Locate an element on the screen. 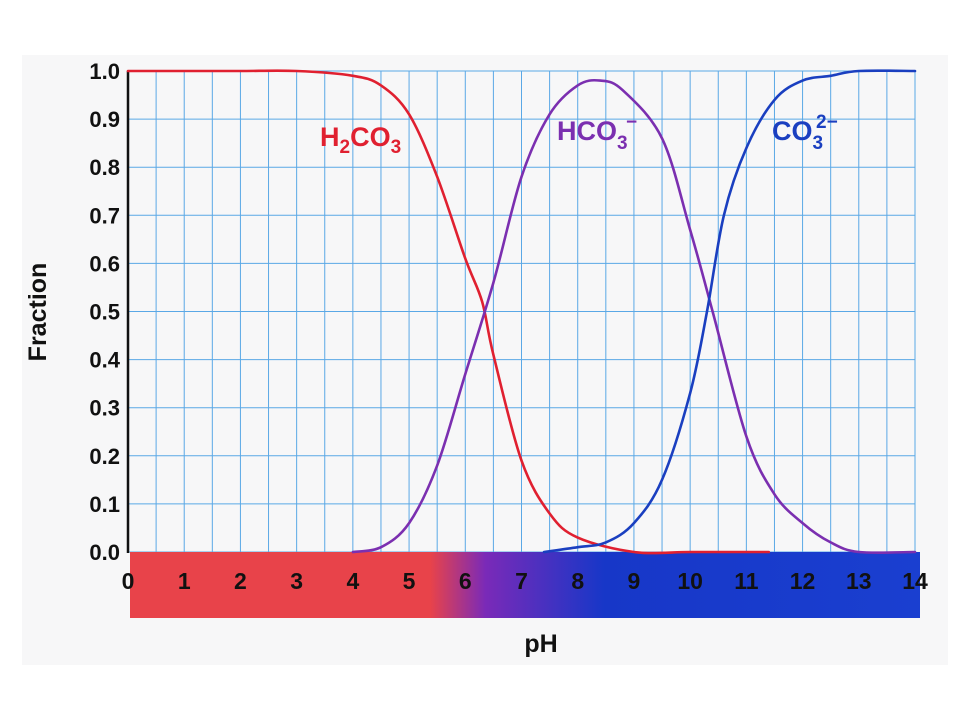  co3-label-main: CO is located at coordinates (792, 131).